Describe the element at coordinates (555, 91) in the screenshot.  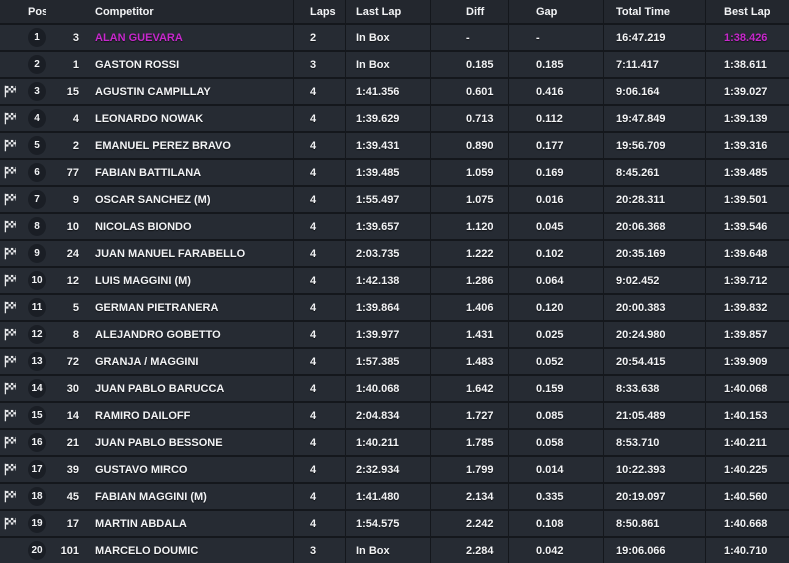
I see `gap-value: 0.416` at that location.